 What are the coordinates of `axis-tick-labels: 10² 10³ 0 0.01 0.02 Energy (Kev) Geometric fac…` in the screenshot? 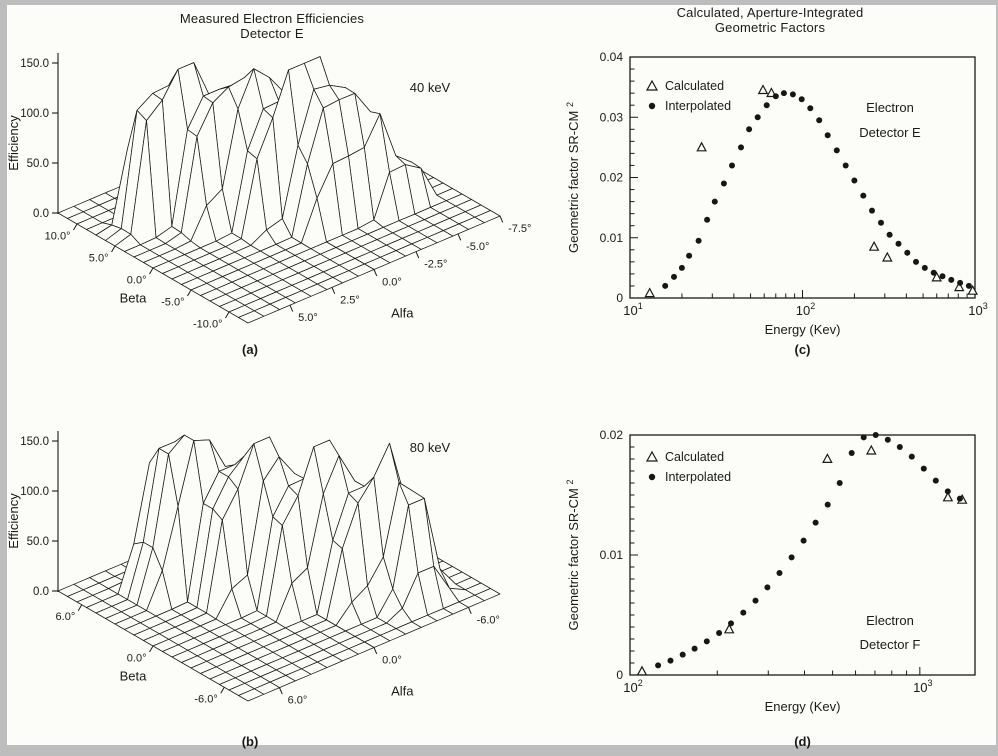 It's located at (749, 571).